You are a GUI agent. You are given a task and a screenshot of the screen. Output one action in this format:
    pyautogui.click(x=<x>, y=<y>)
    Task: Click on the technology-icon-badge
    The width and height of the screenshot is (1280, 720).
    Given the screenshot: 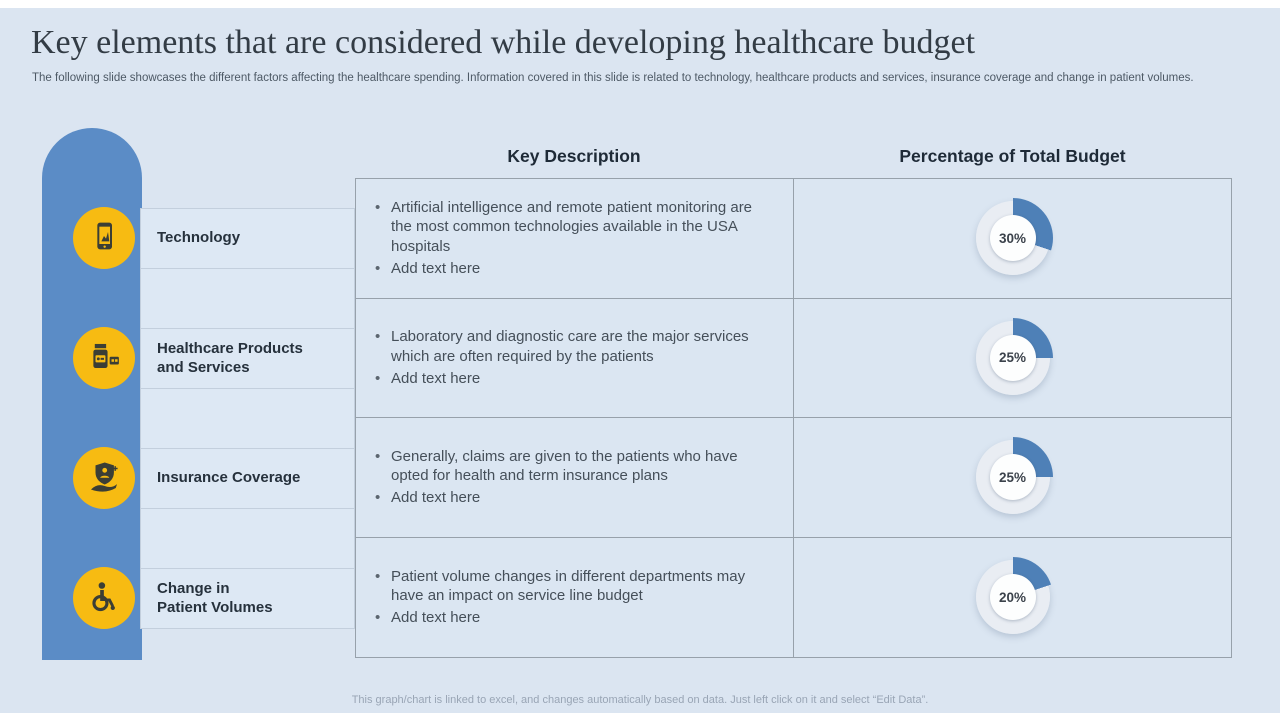 What is the action you would take?
    pyautogui.click(x=104, y=238)
    